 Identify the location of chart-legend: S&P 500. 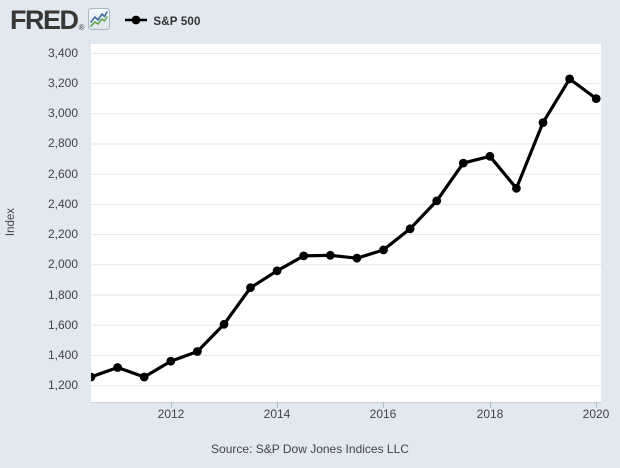
(162, 22).